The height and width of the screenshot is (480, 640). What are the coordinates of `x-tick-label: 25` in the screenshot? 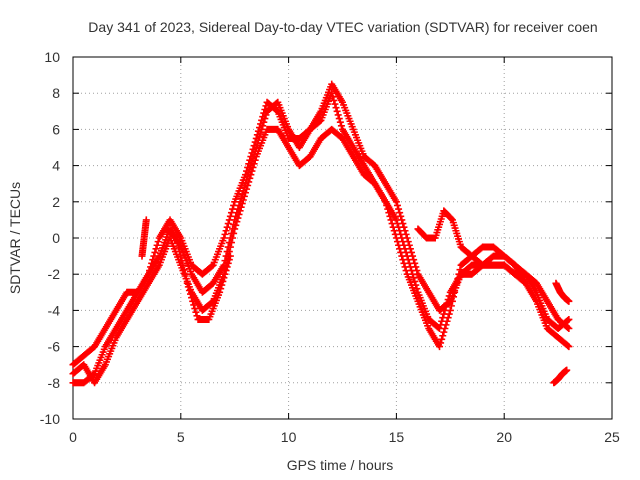 It's located at (612, 437).